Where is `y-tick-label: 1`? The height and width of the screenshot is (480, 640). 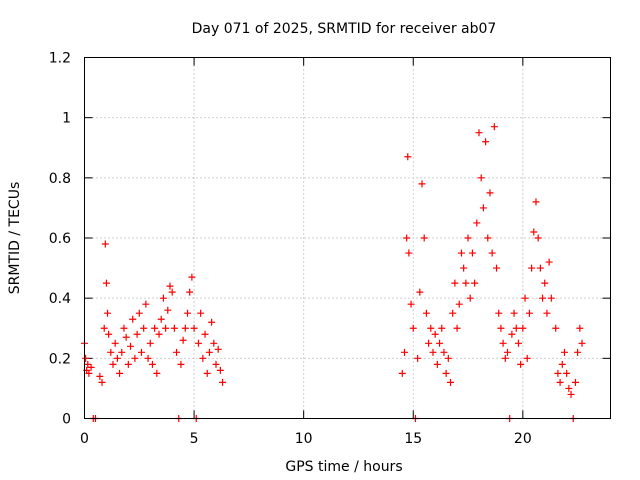 y-tick-label: 1 is located at coordinates (66, 119).